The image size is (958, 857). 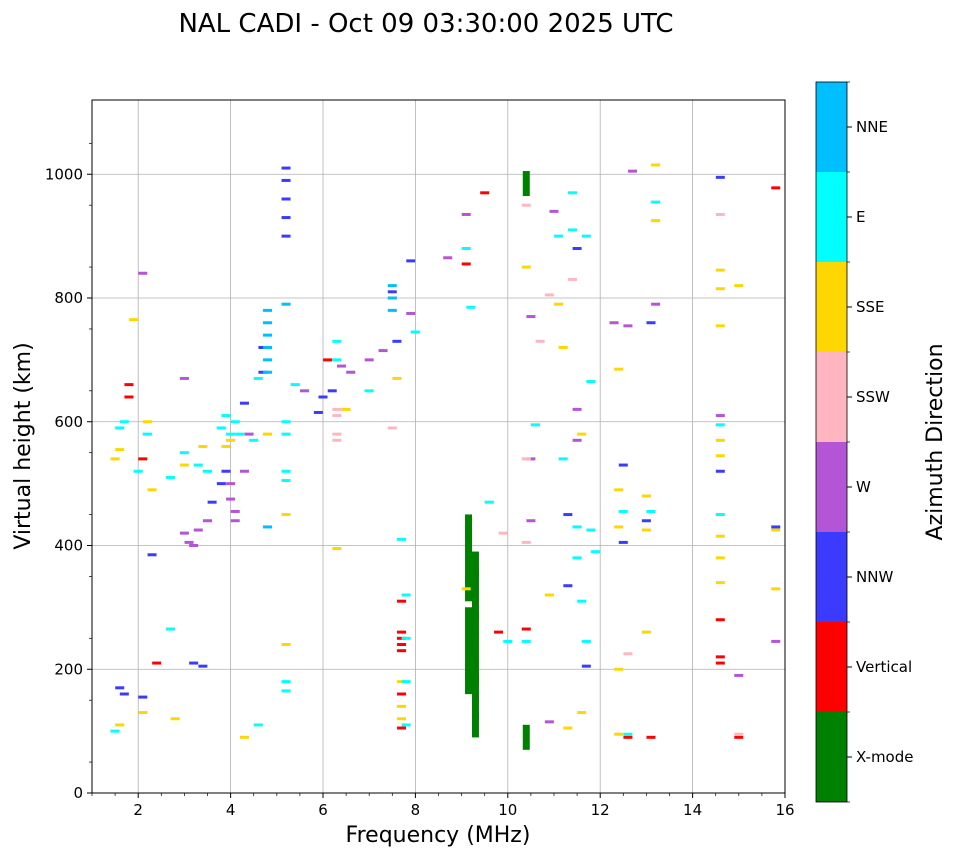 I want to click on x-axis-ticks: 2 4 6 8 10 12 14 16, so click(x=443, y=806).